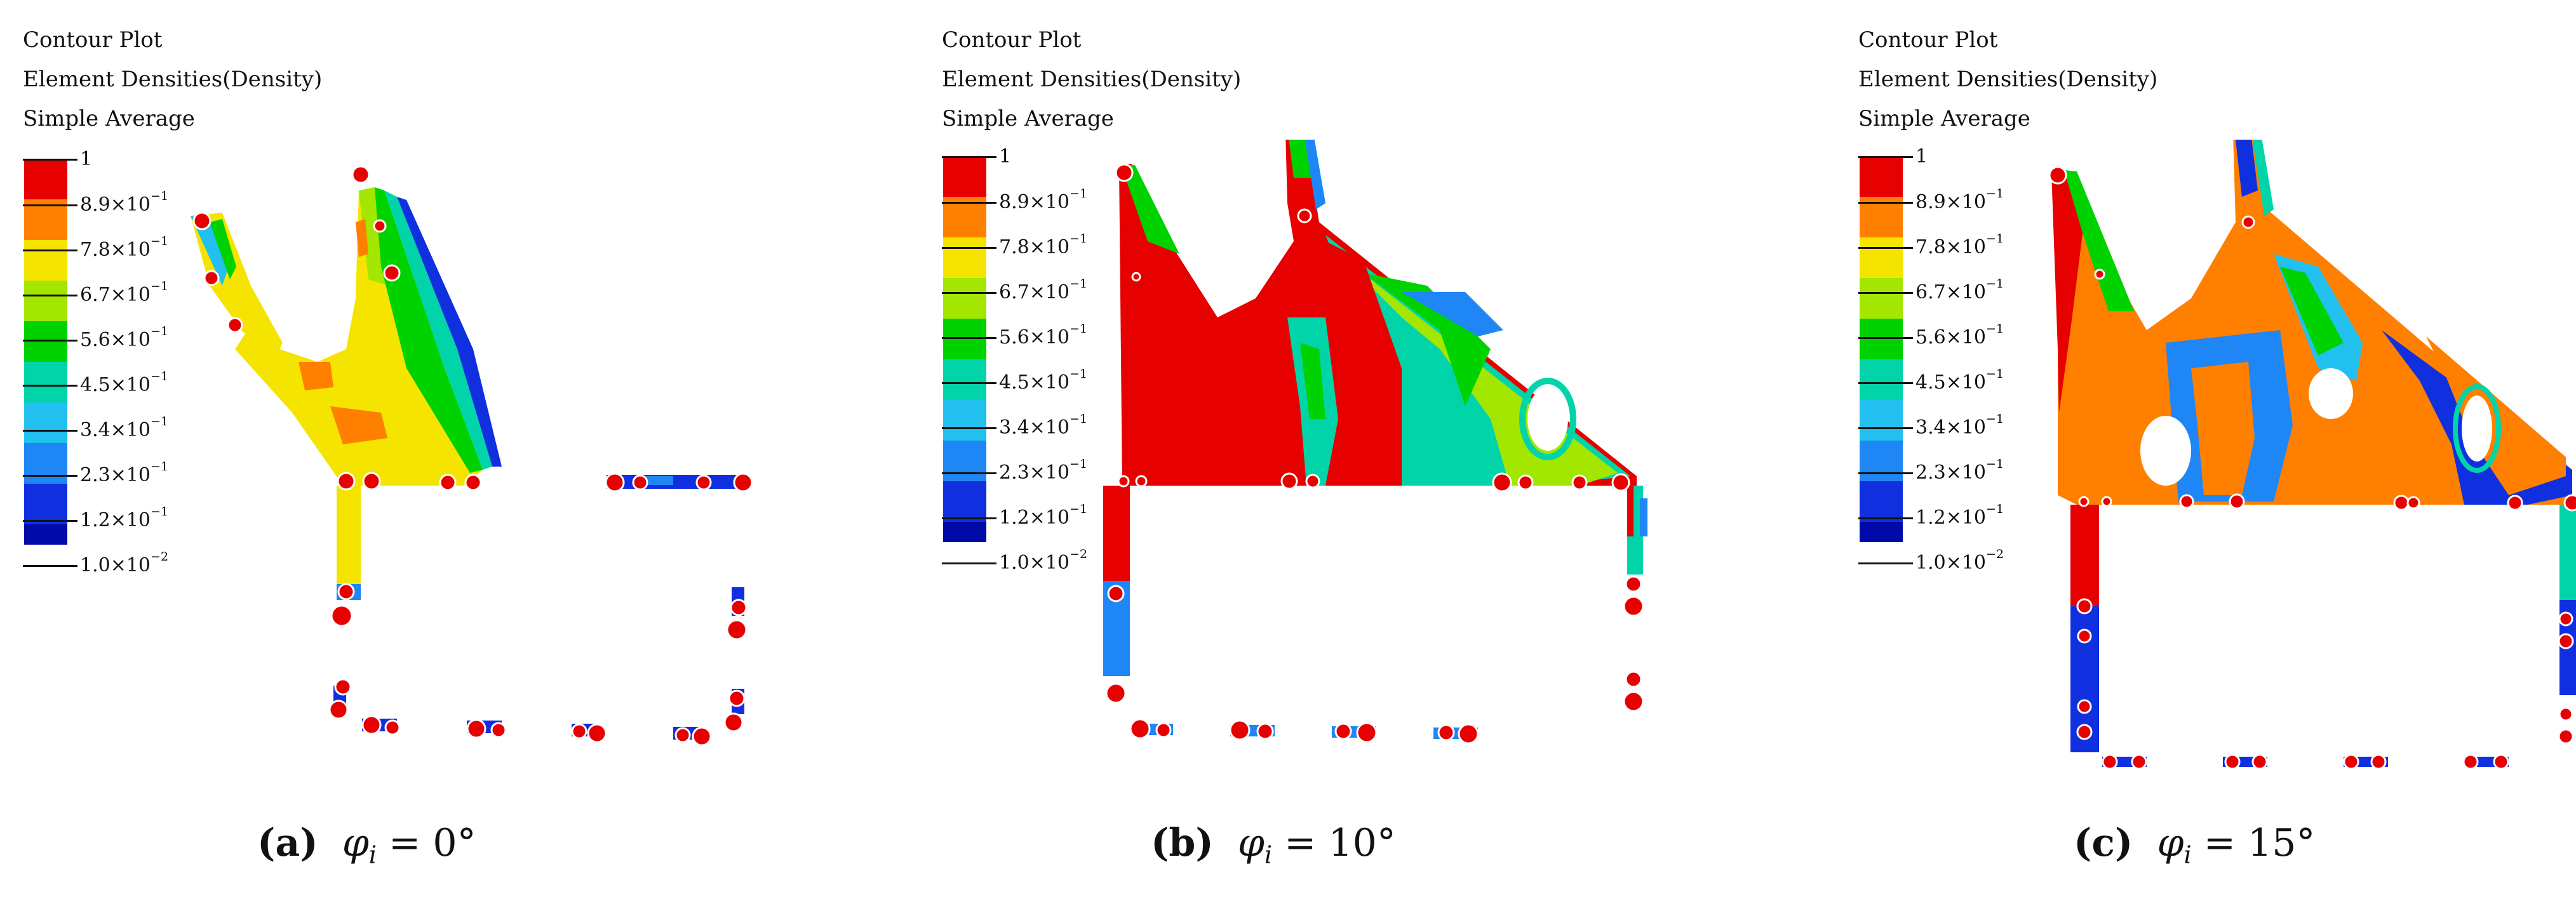 This screenshot has height=904, width=2576. What do you see at coordinates (1273, 845) in the screenshot?
I see `panel-caption-b: (b) φi = 10°` at bounding box center [1273, 845].